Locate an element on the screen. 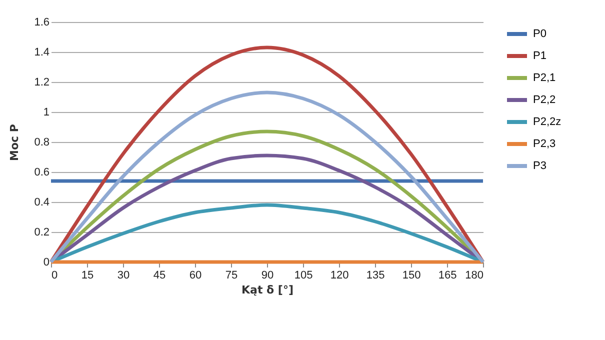  y-tick-label: 0.2 is located at coordinates (42, 232).